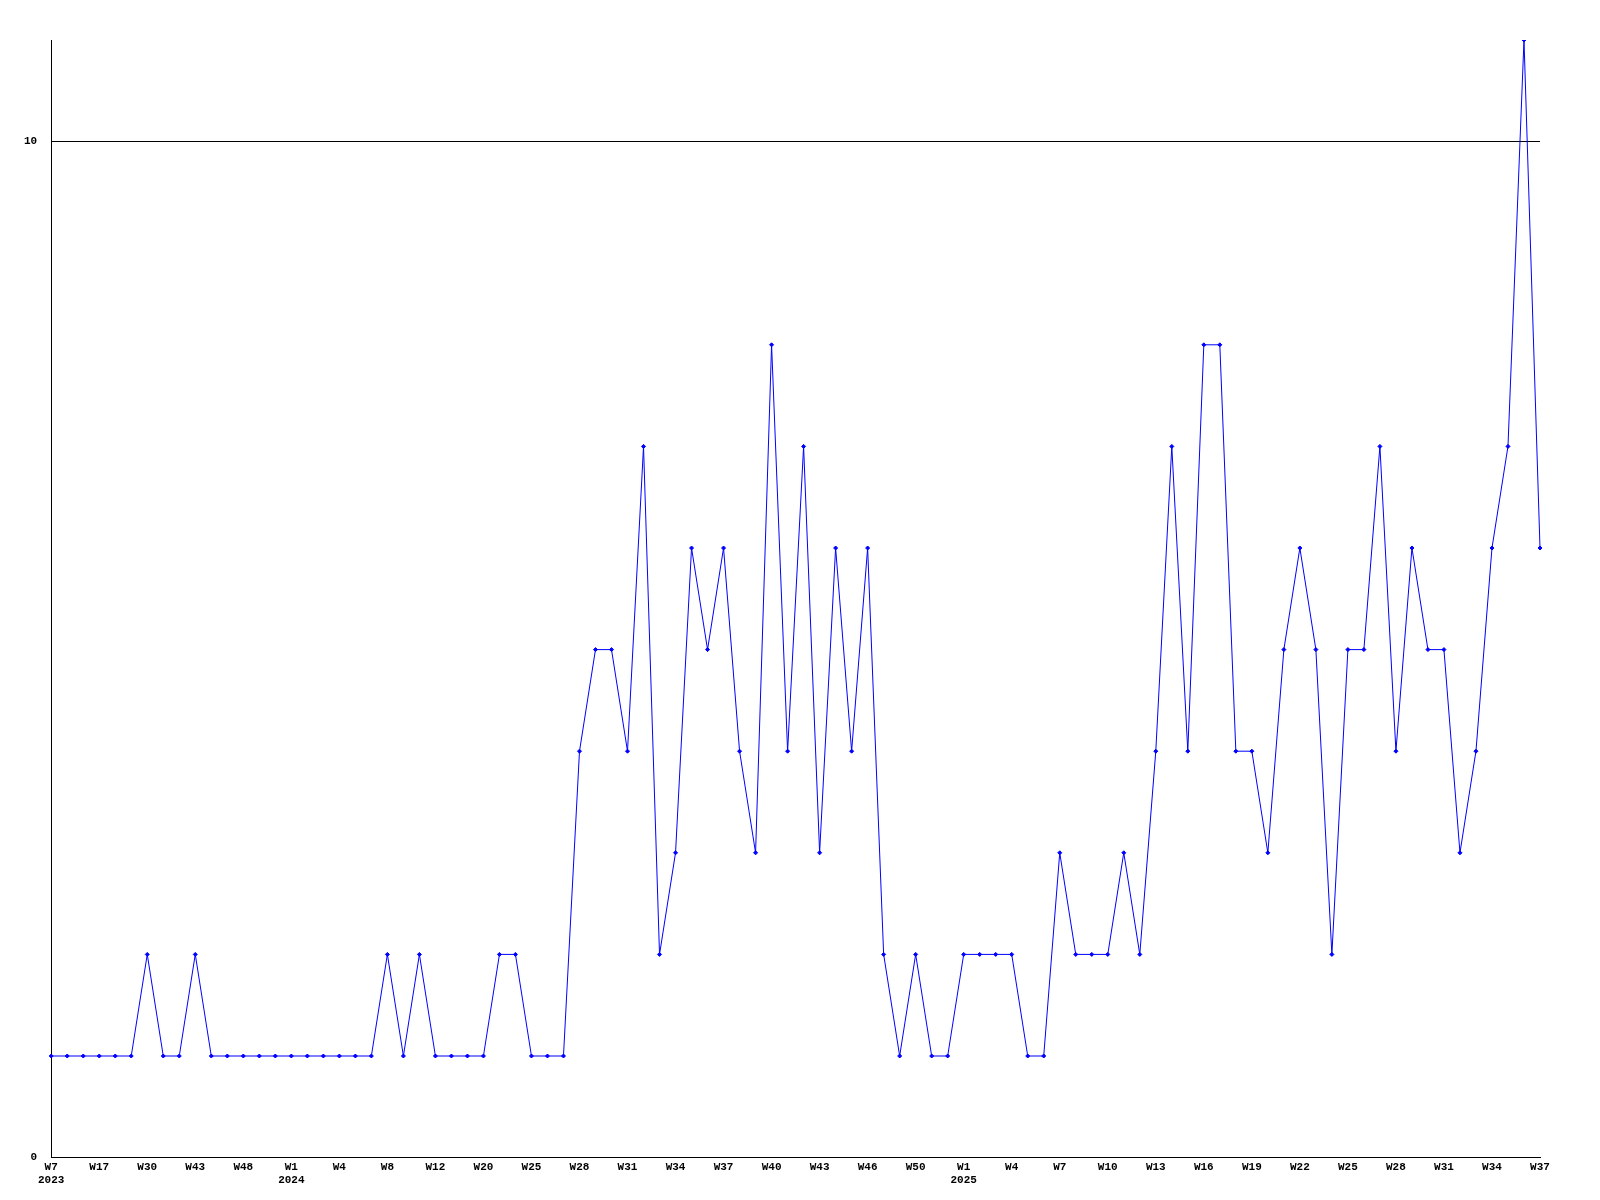  Describe the element at coordinates (1203, 1166) in the screenshot. I see `x-tick-label: W16` at that location.